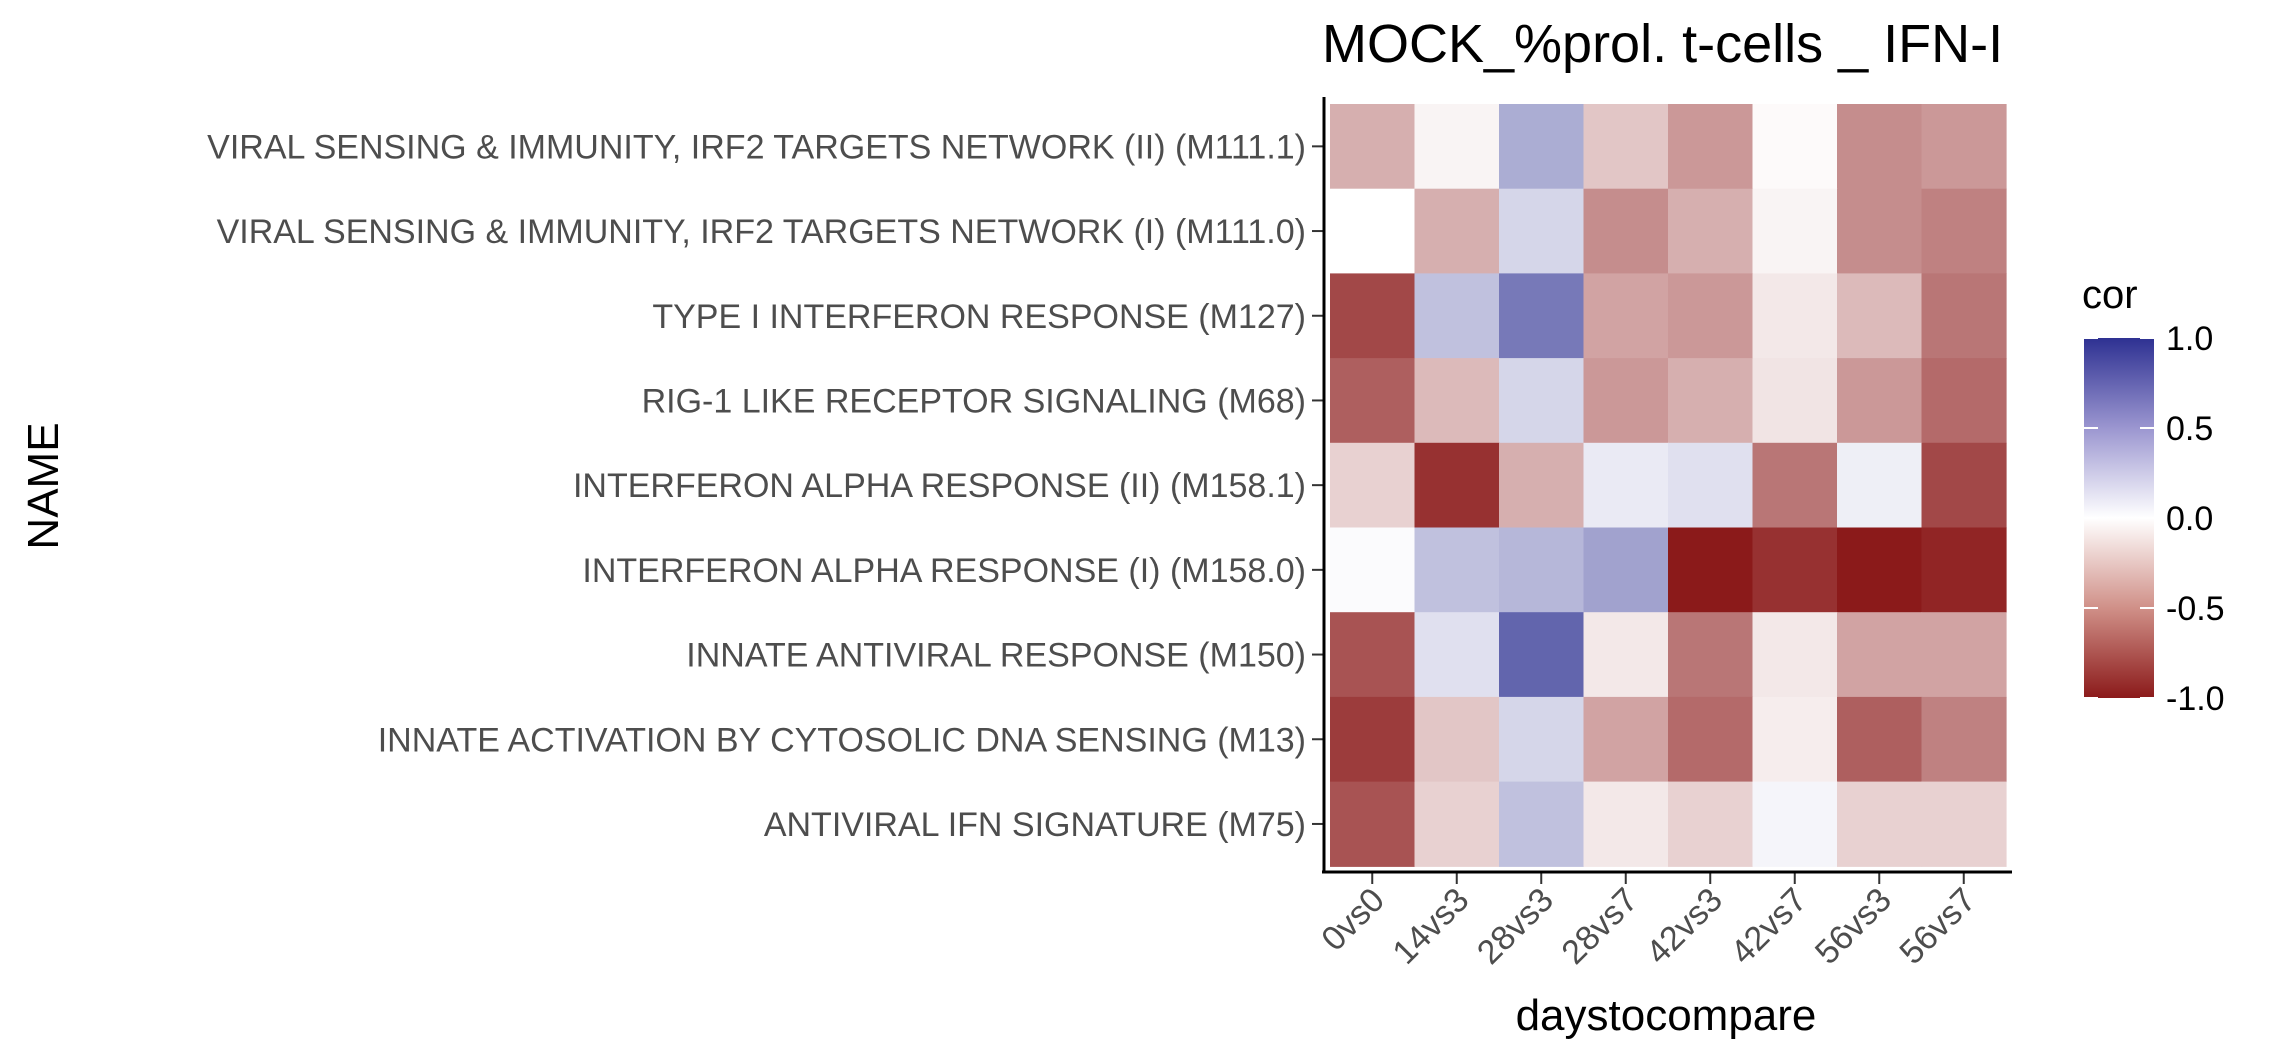 The width and height of the screenshot is (2284, 1062). Describe the element at coordinates (2154, 519) in the screenshot. I see `legend-ticks: 1.0 0.5 0.0 -0.5 -1.0` at that location.